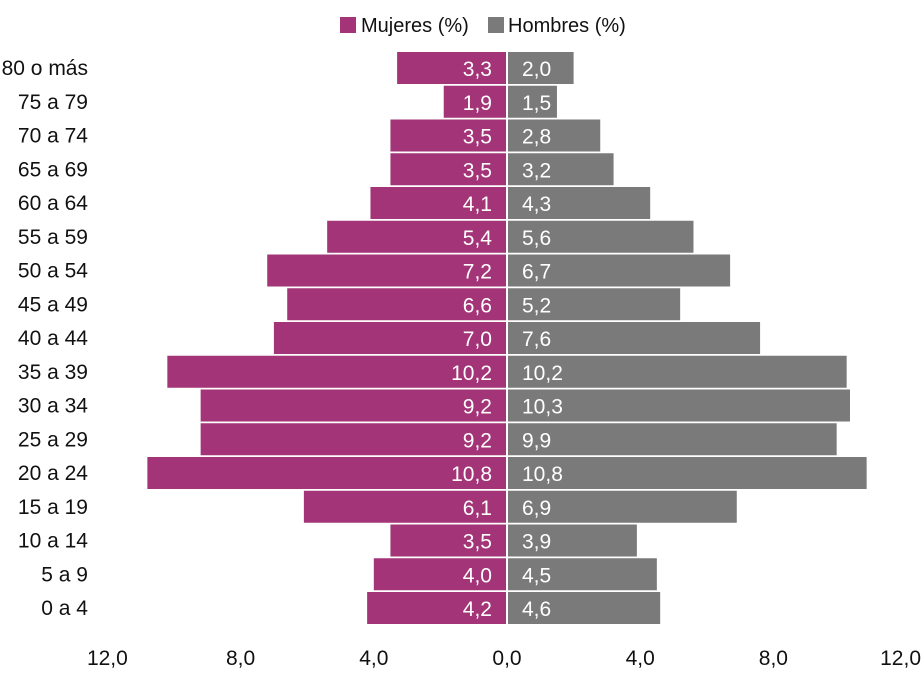 This screenshot has width=923, height=674. What do you see at coordinates (53, 372) in the screenshot?
I see `category-label-35-a-39: 35 a 39` at bounding box center [53, 372].